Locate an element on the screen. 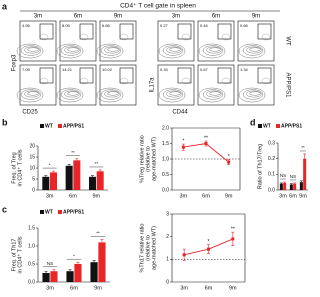 This screenshot has width=320, height=297. y-axis-label: Freq. of Treg is located at coordinates (14, 168).